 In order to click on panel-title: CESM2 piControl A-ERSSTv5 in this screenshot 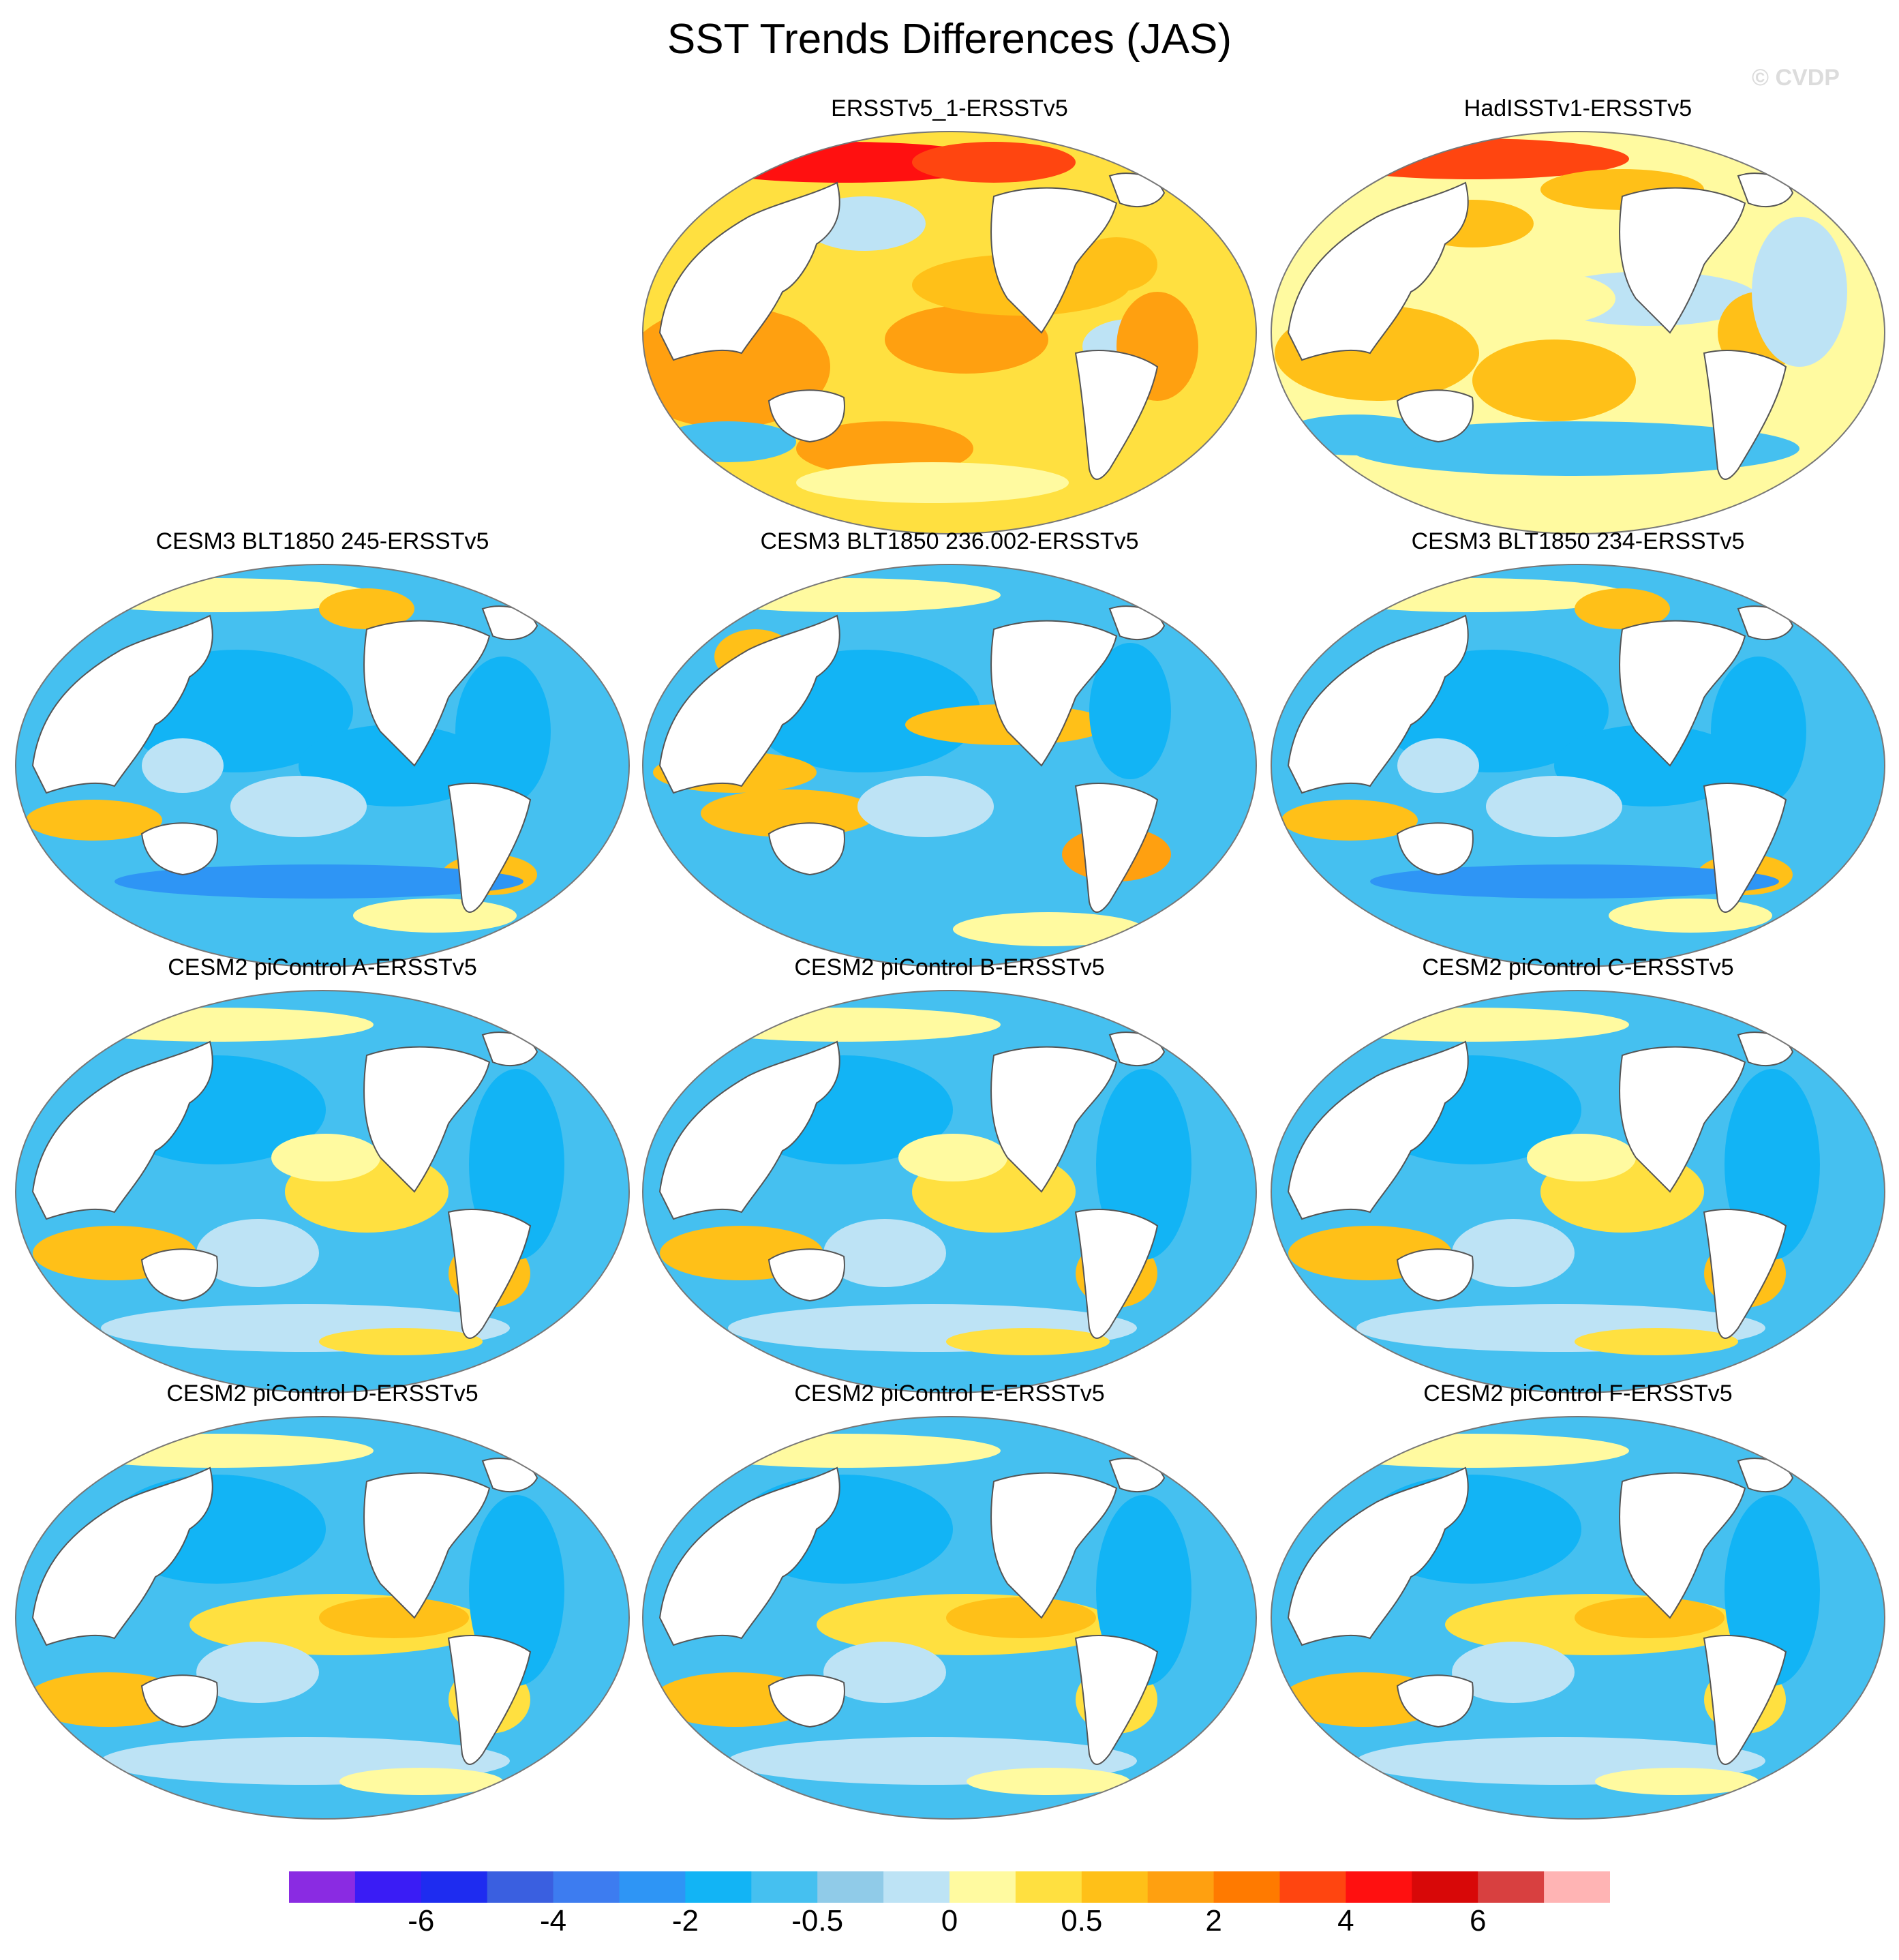, I will do `click(322, 967)`.